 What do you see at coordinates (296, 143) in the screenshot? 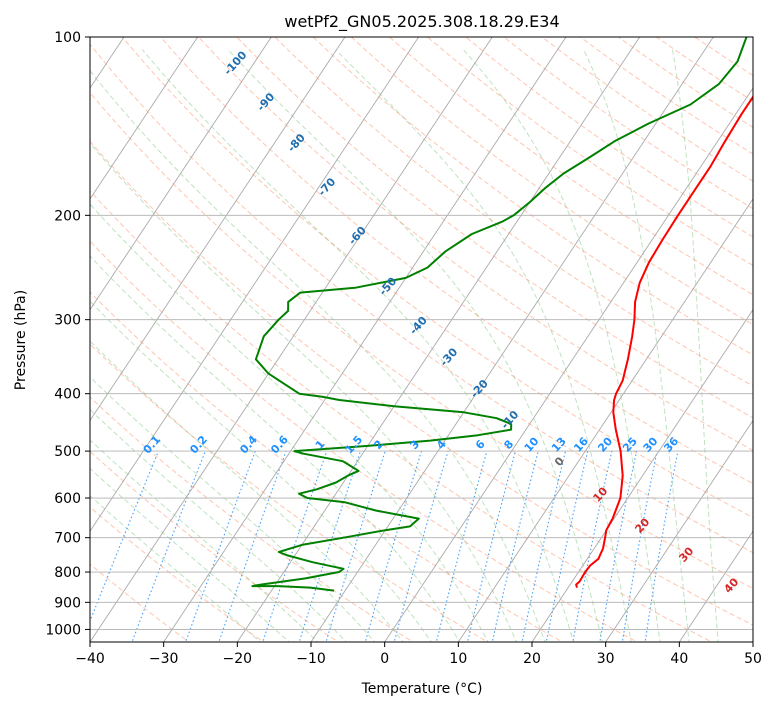
I see `dry-adiabat-label: -80` at bounding box center [296, 143].